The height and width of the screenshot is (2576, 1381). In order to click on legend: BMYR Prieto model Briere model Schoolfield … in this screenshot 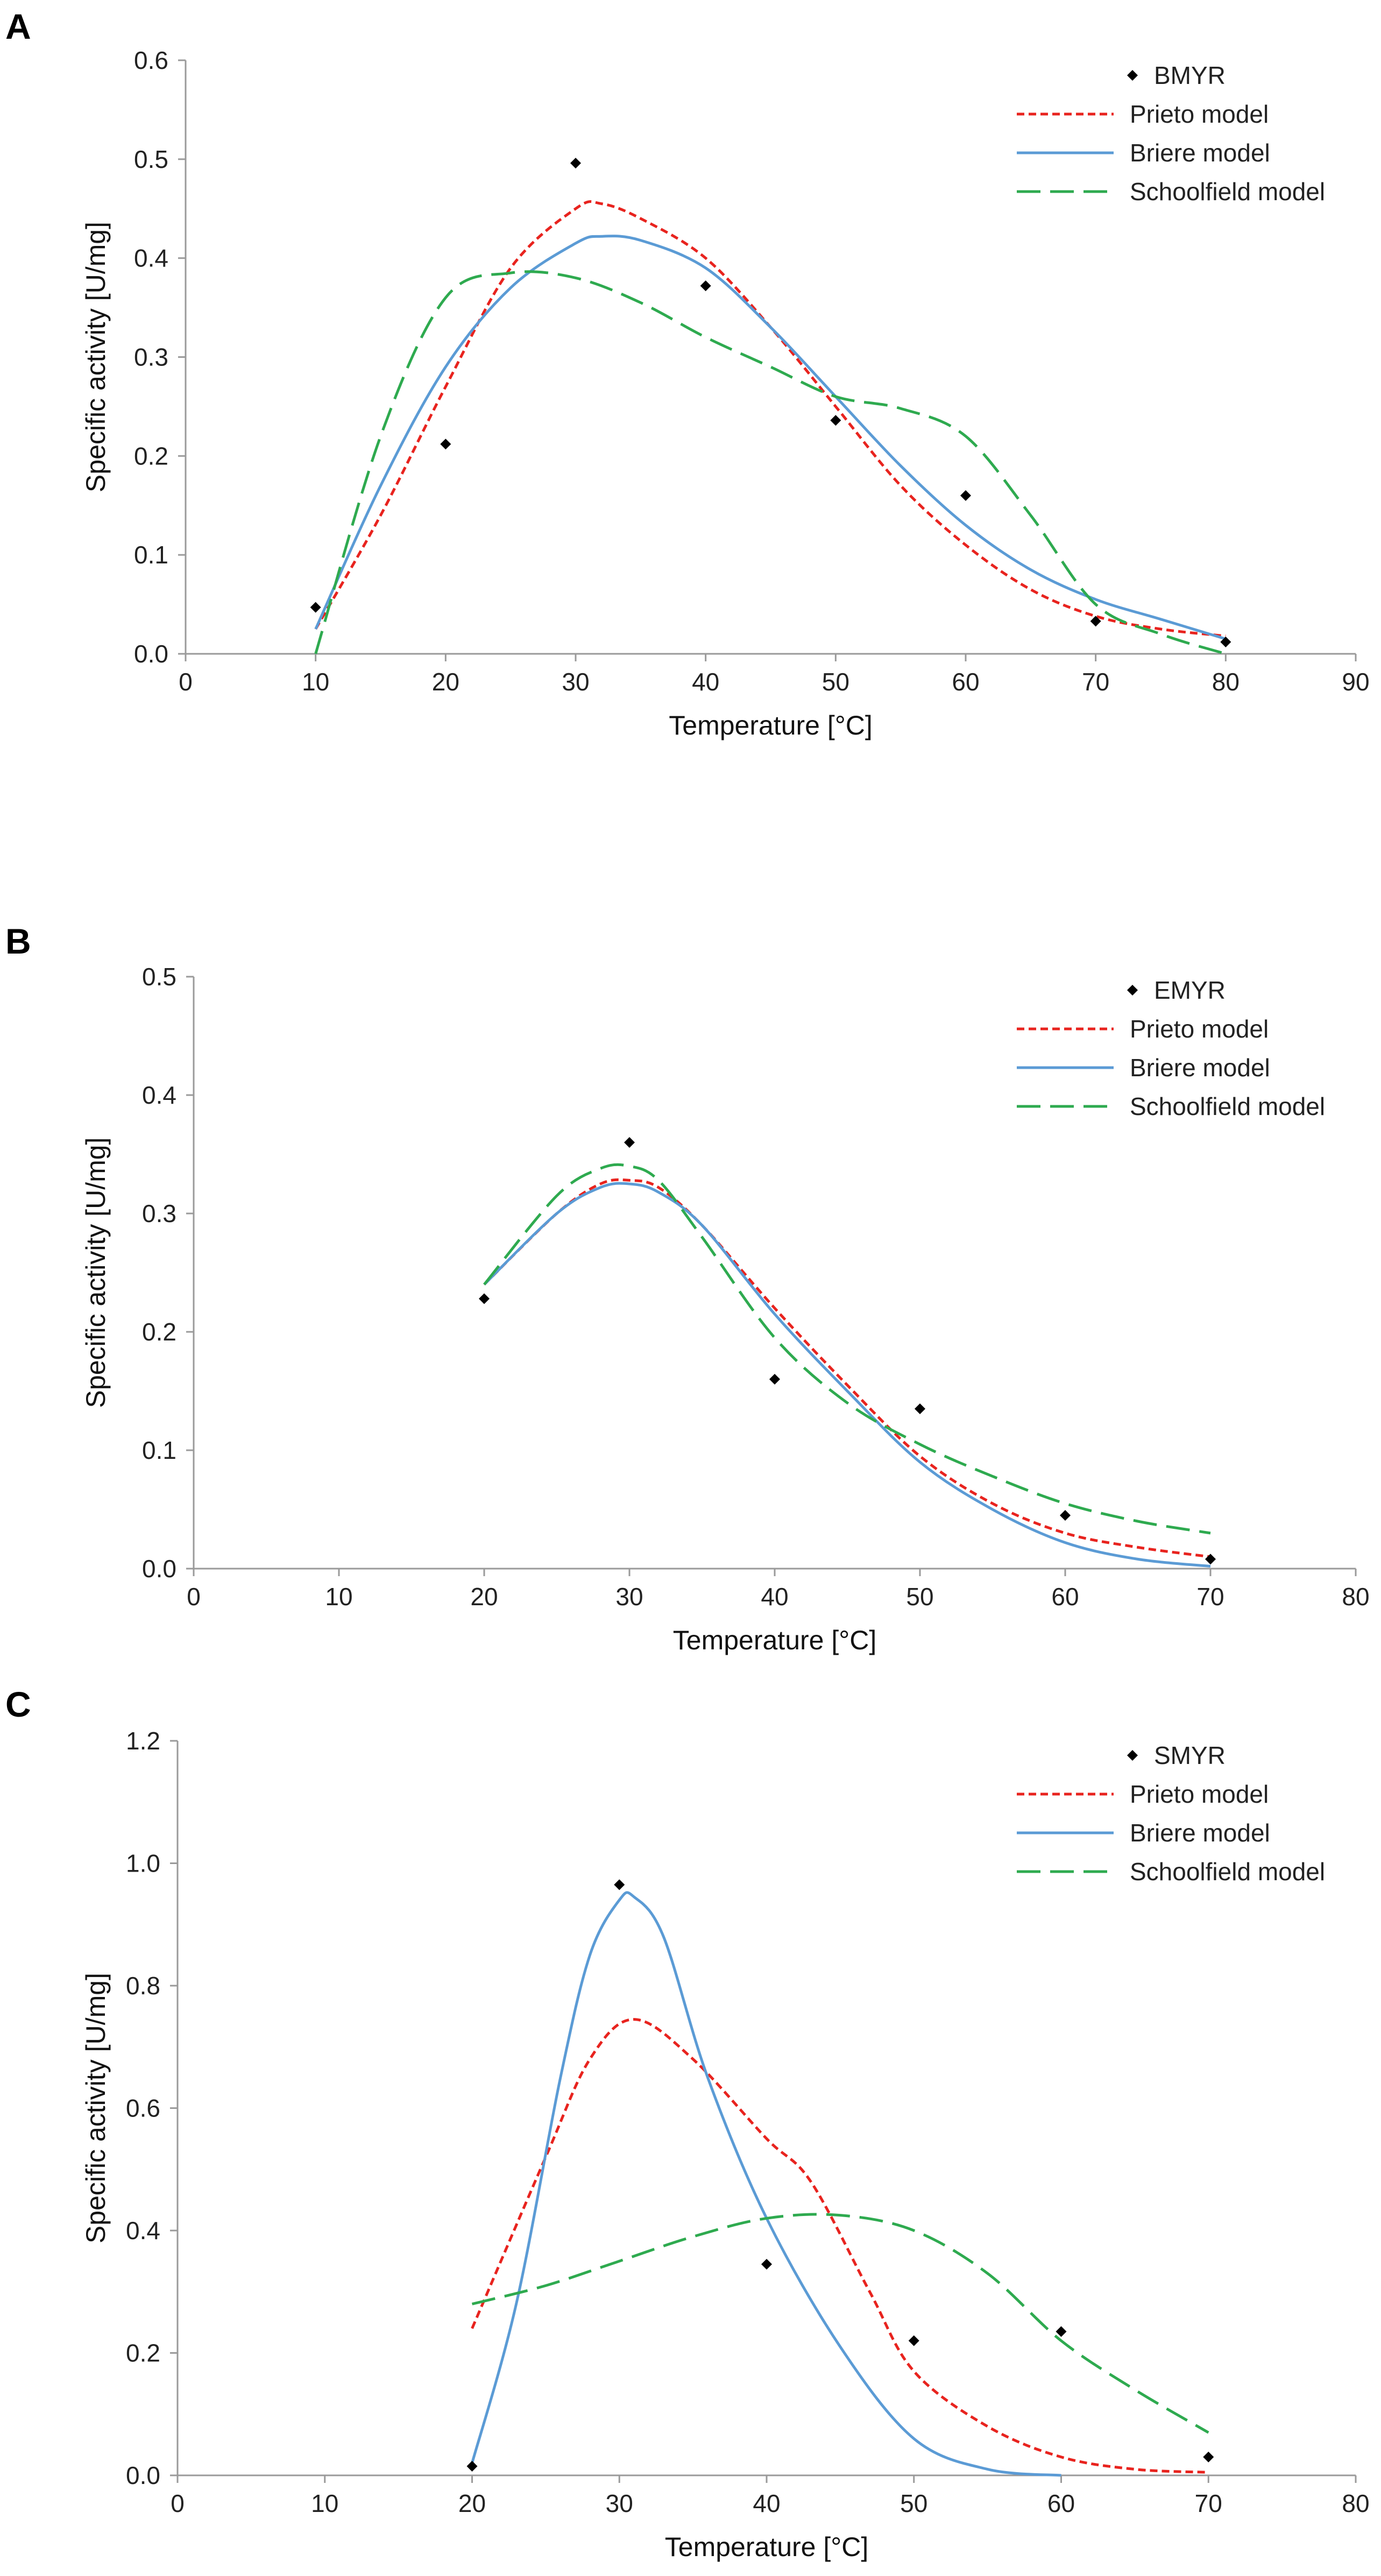, I will do `click(1171, 133)`.